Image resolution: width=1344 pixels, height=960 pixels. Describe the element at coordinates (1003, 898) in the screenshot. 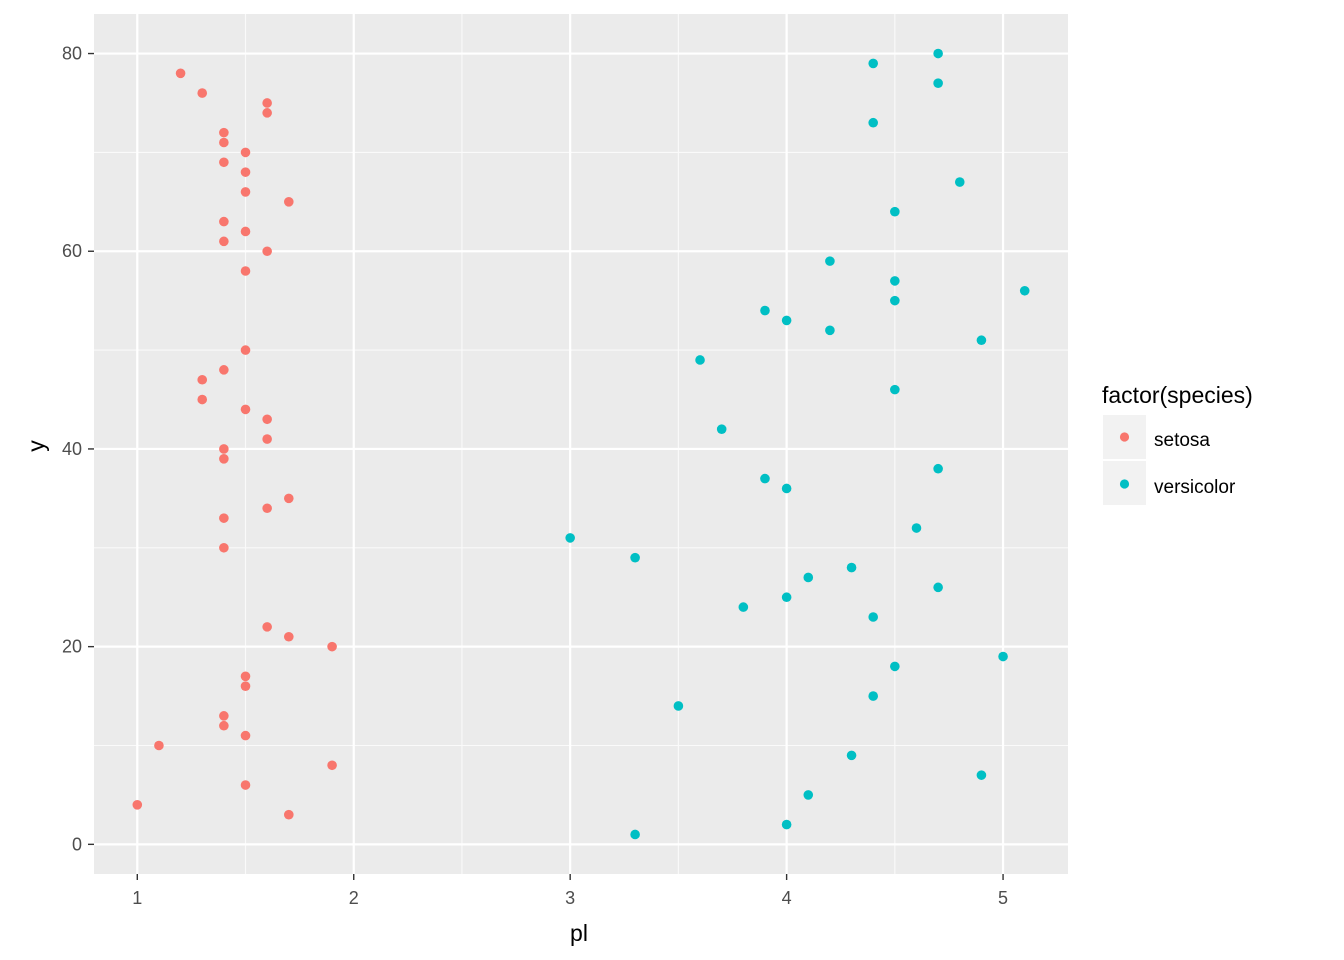

I see `x-tick-label: 5` at that location.